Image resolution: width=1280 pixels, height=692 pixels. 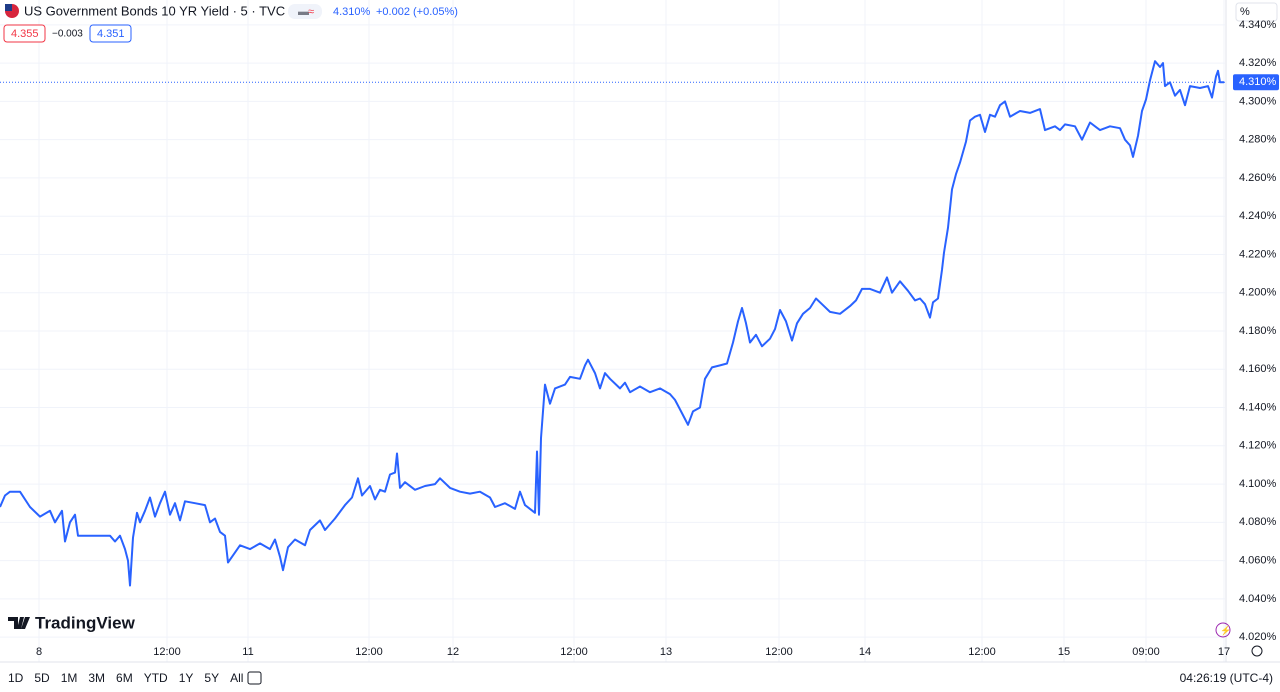 I want to click on bid-box, so click(x=24, y=33).